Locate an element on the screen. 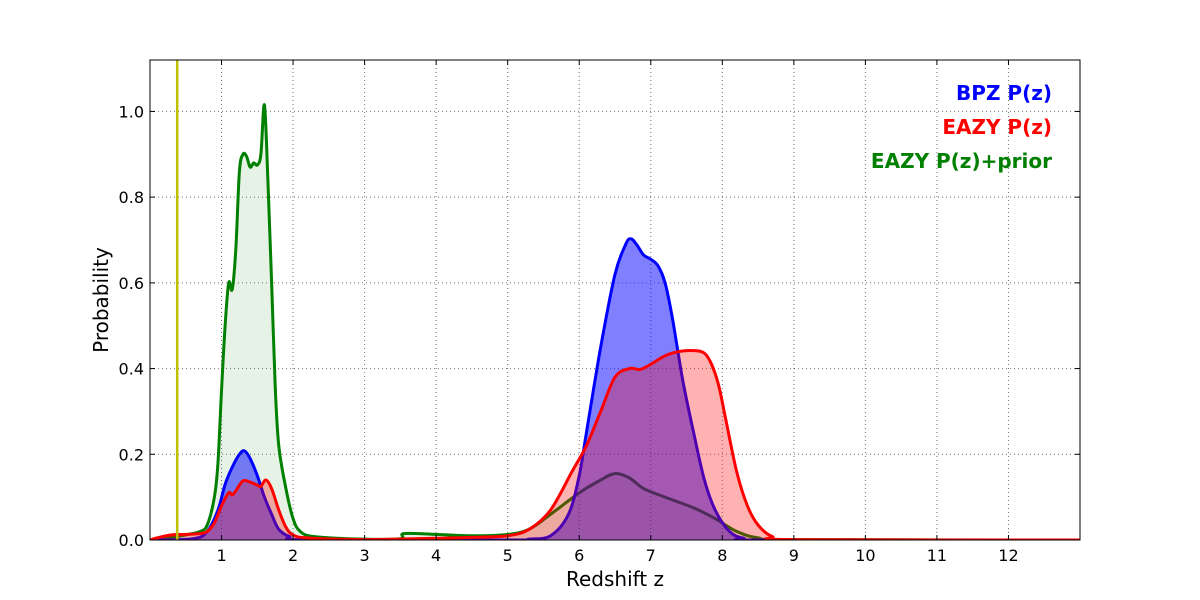 The width and height of the screenshot is (1200, 600). y-axis-label: Probability is located at coordinates (101, 300).